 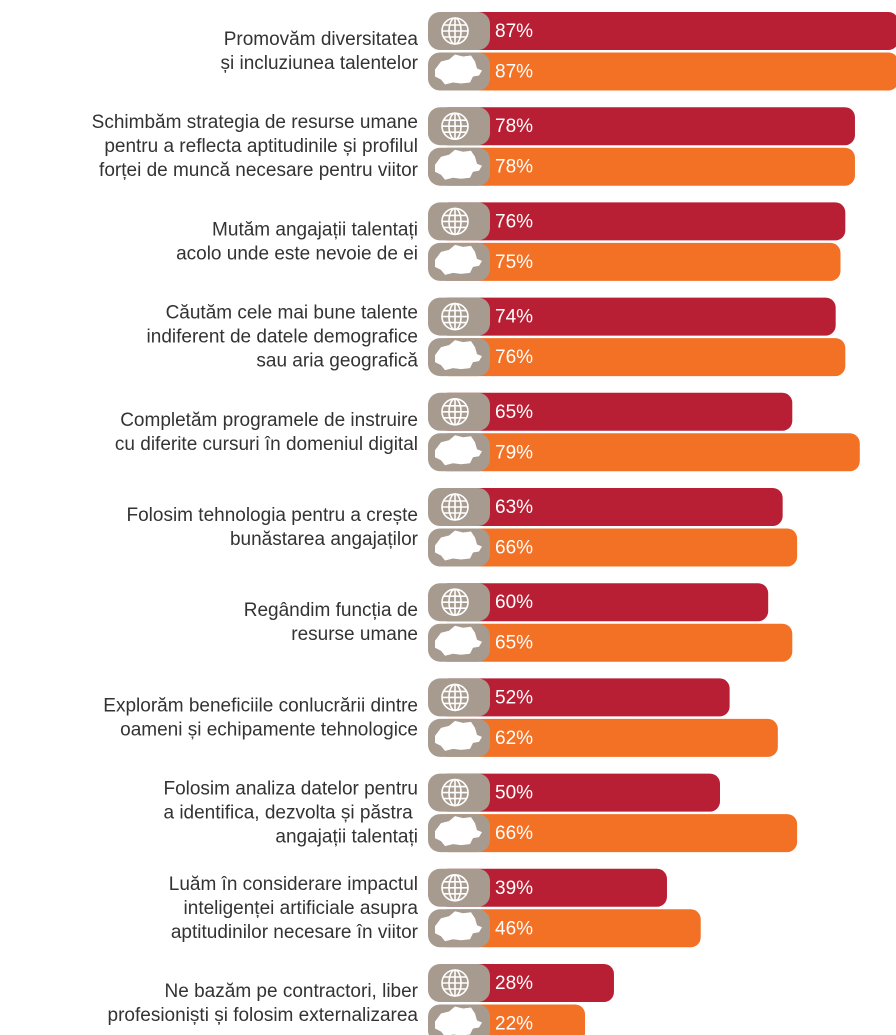 I want to click on value-label: 50%, so click(x=514, y=793).